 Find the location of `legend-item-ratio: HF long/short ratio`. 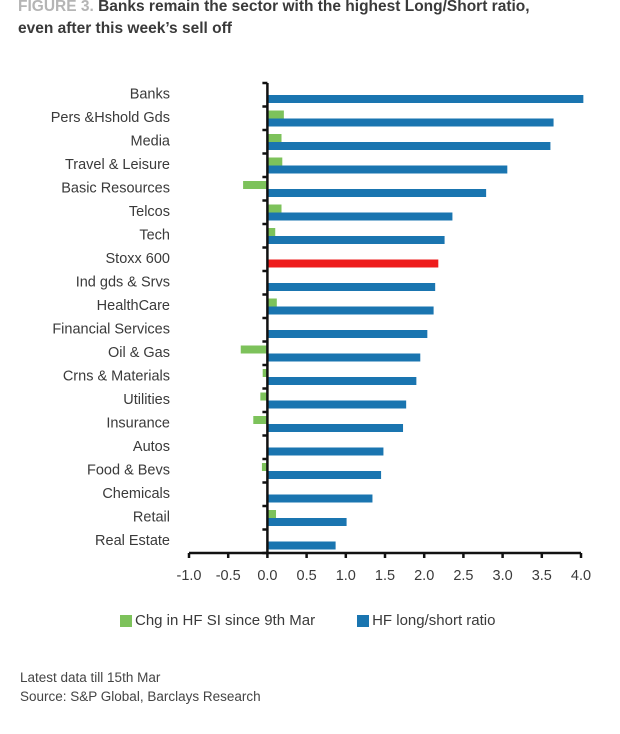

legend-item-ratio: HF long/short ratio is located at coordinates (426, 620).